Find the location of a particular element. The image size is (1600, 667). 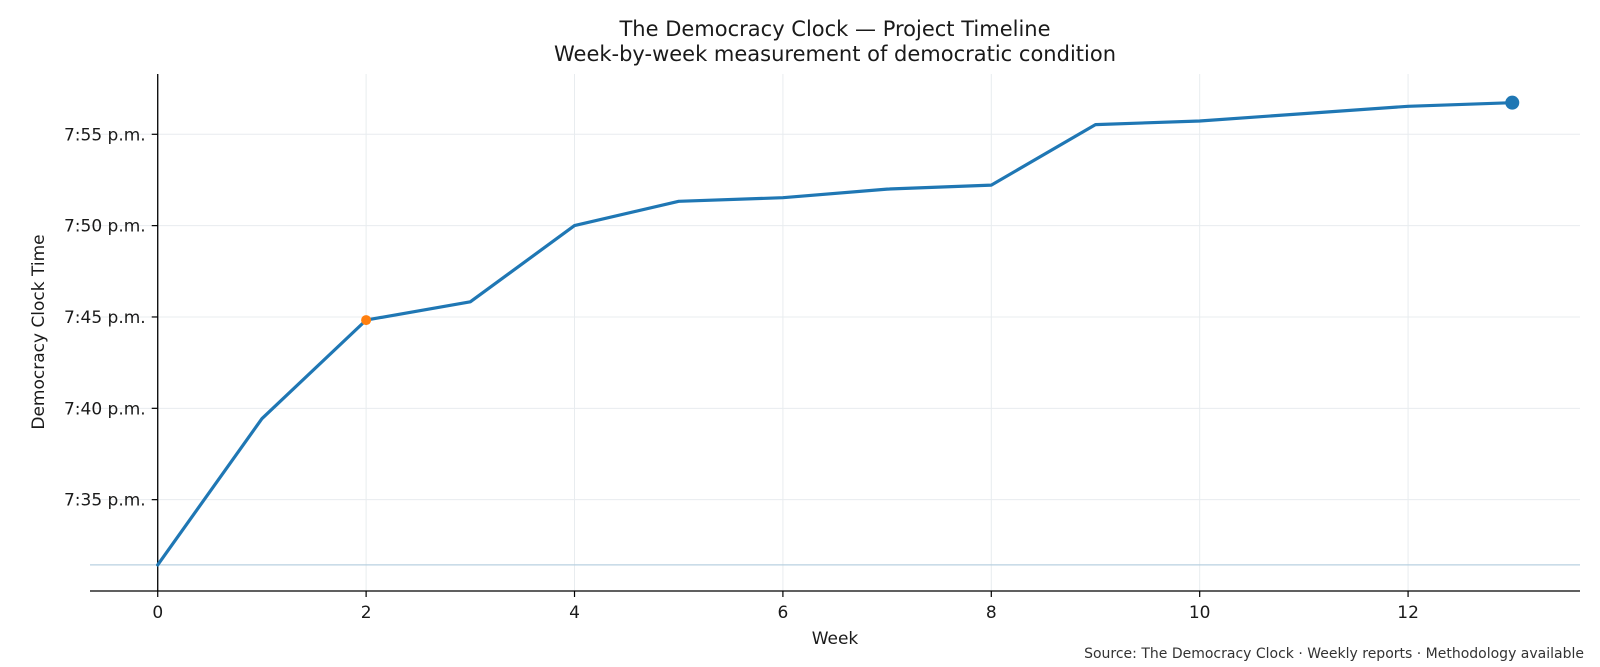

y-axis-label: Democracy Clock Time is located at coordinates (39, 331).